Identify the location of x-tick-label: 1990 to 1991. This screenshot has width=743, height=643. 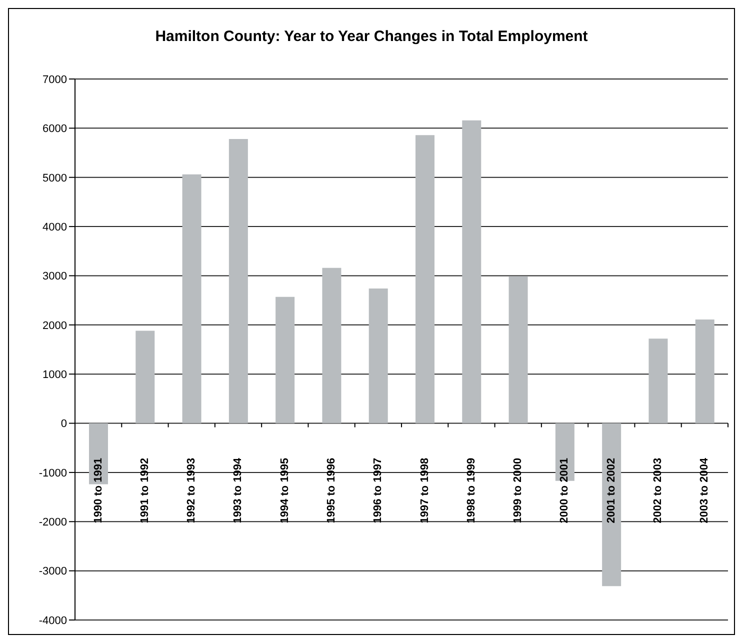
(98, 491).